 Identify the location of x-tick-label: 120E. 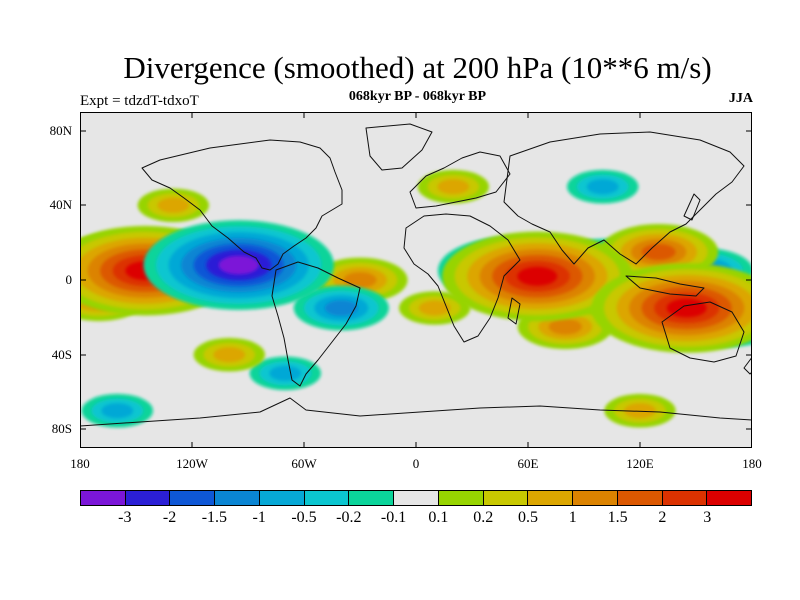
(640, 463).